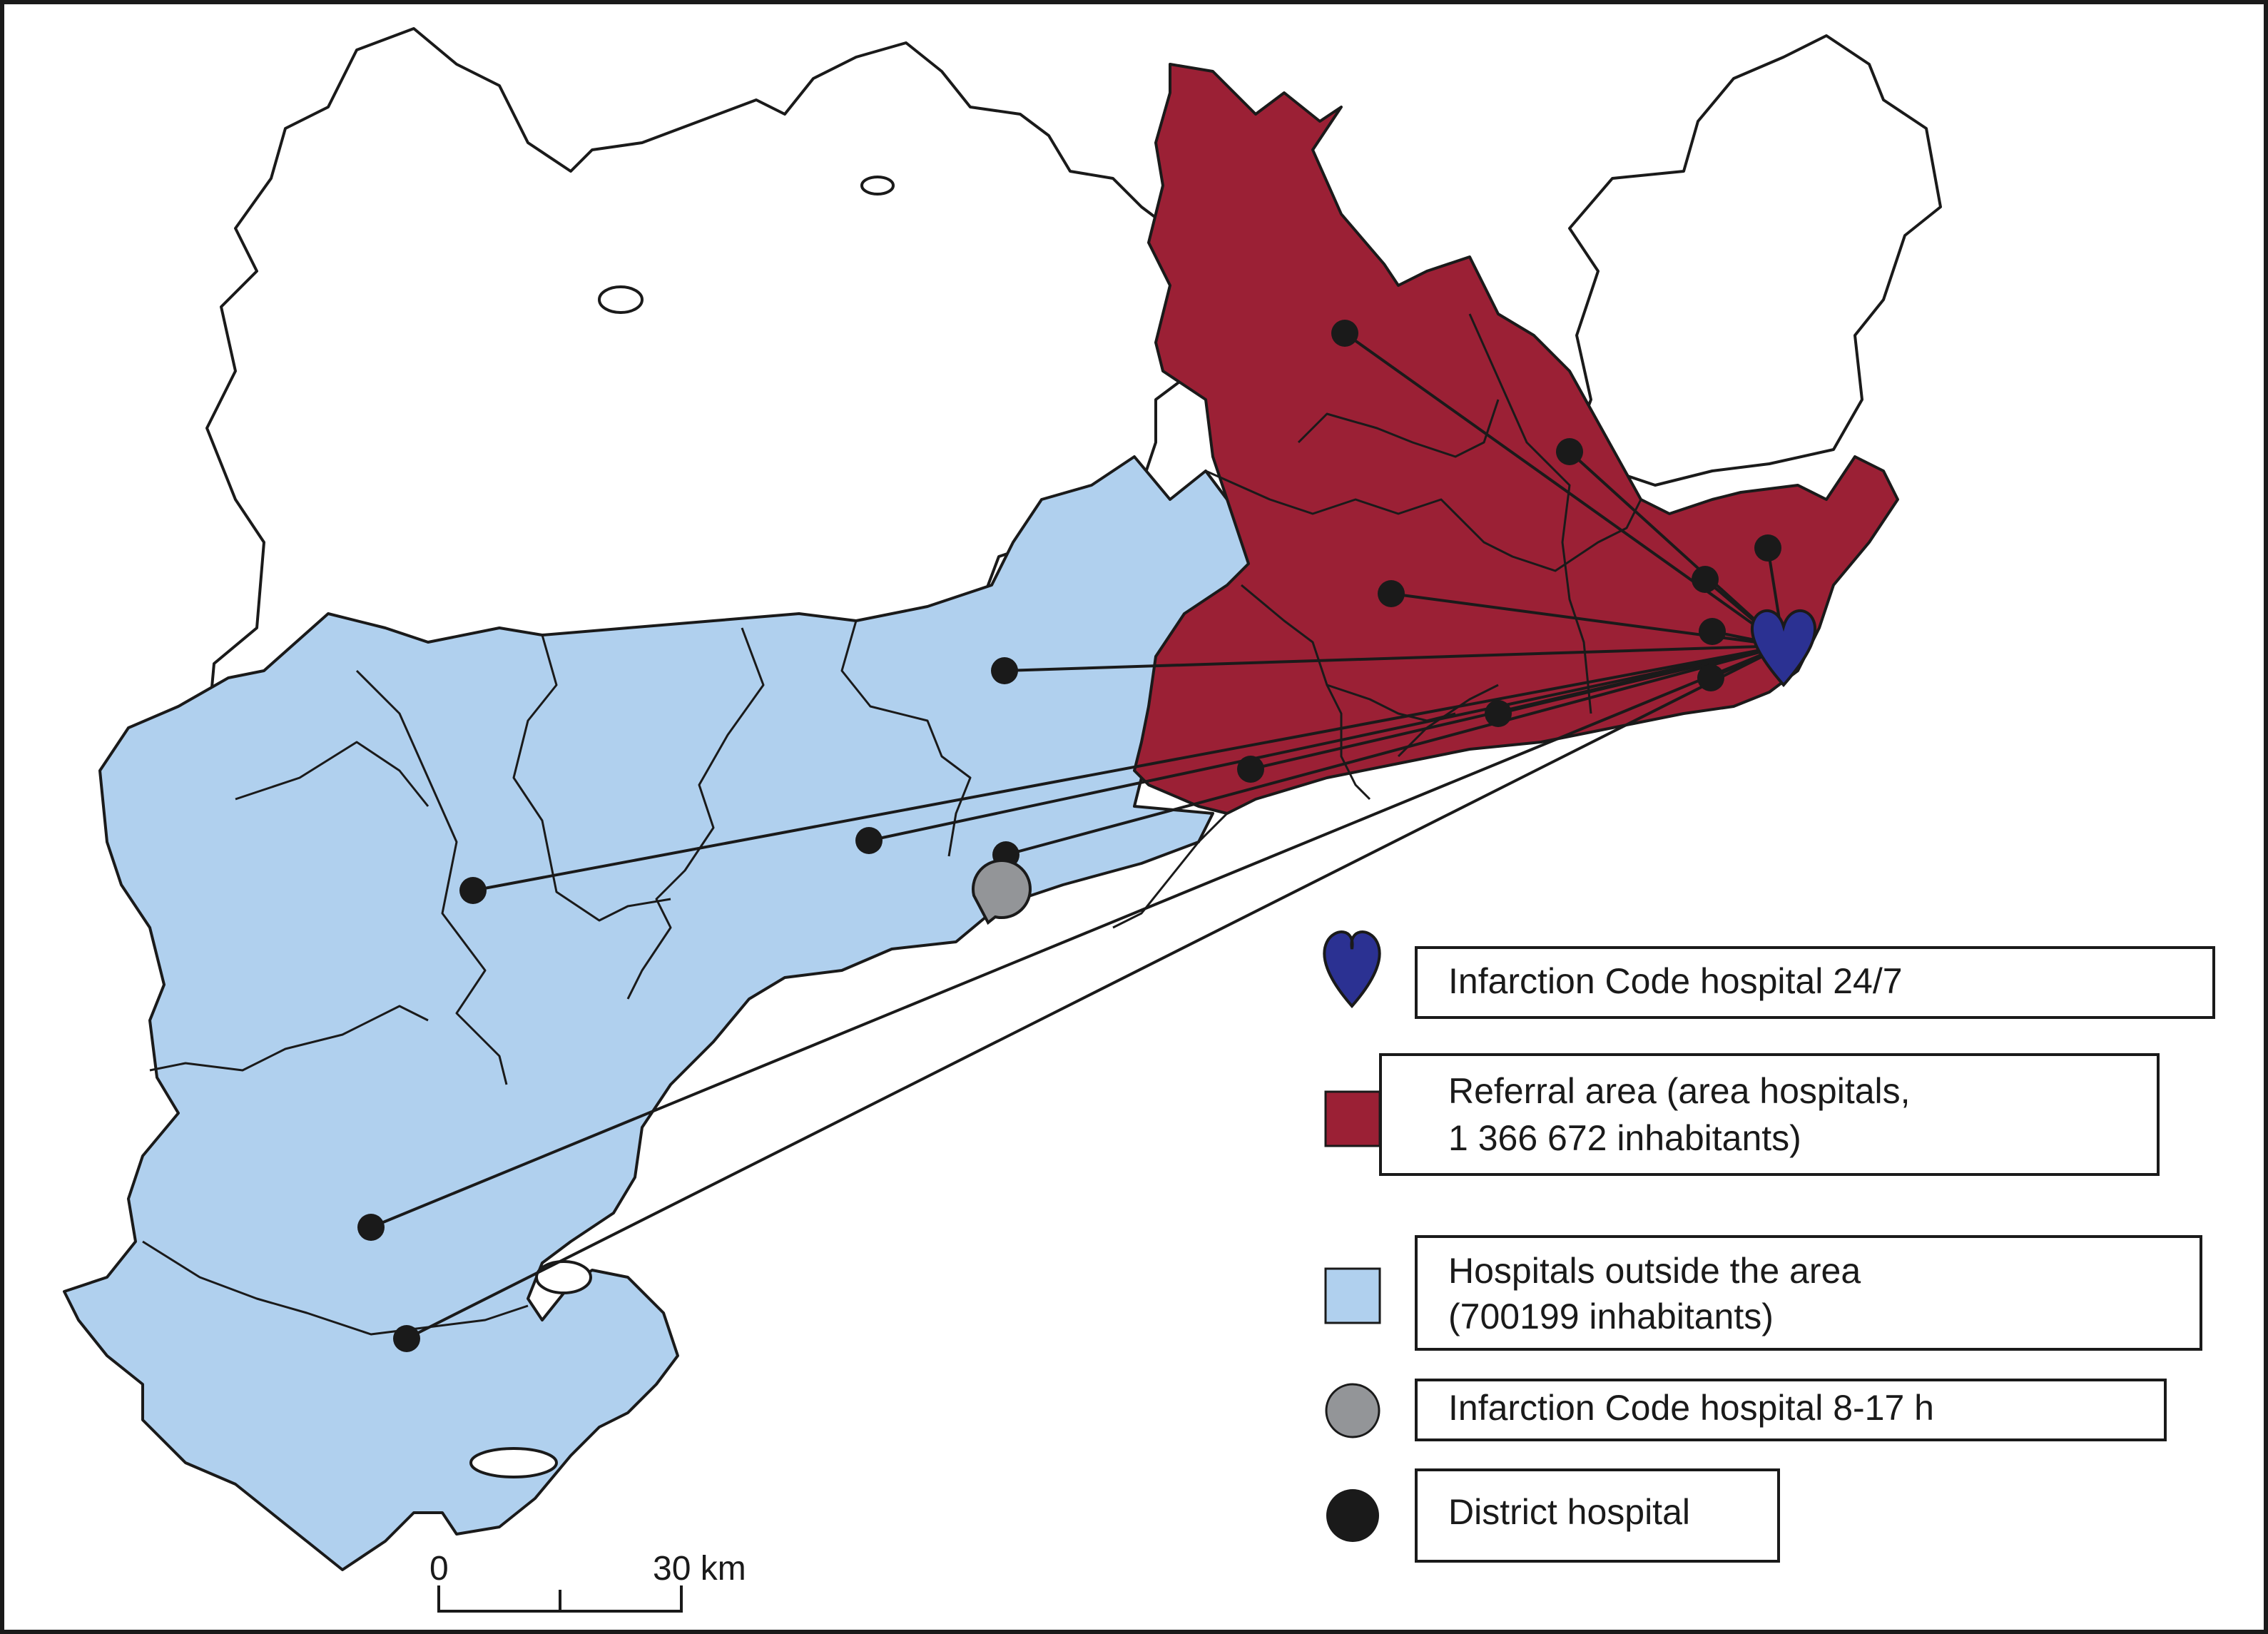 This screenshot has height=1634, width=2268. I want to click on coastal-features, so click(682, 827).